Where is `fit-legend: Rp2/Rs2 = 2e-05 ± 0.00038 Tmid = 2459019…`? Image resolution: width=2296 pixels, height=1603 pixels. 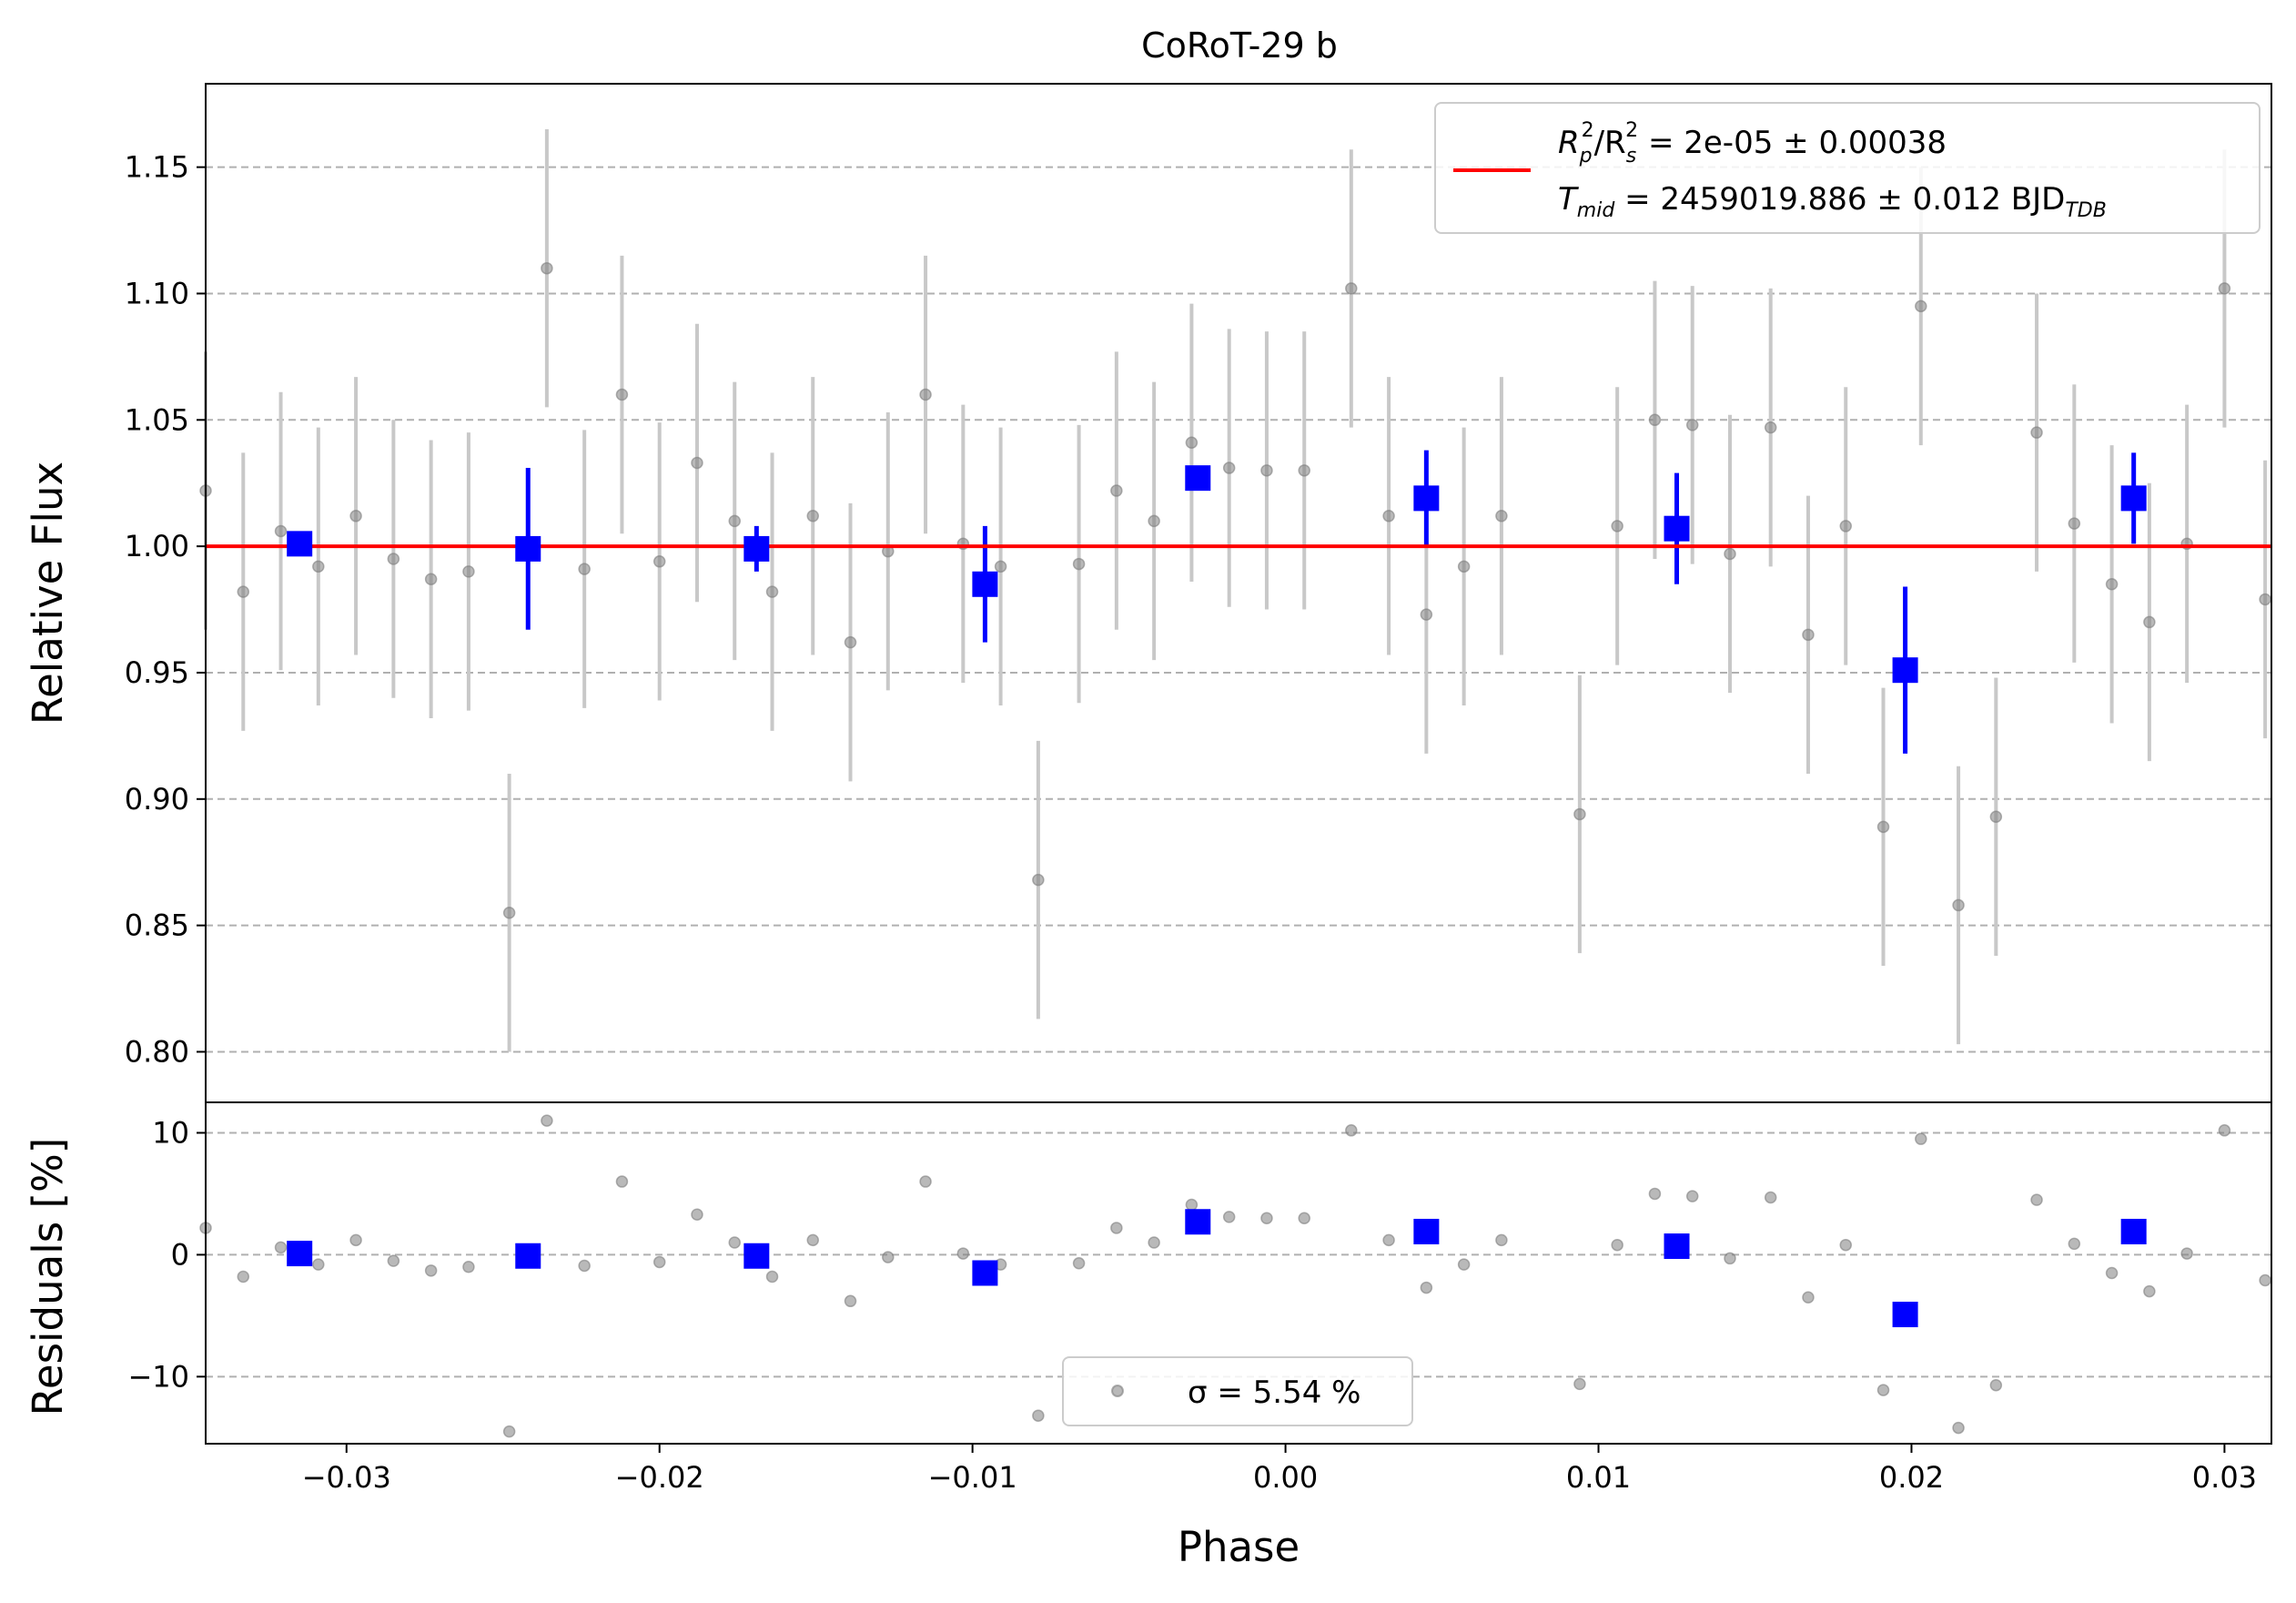
fit-legend: Rp2/Rs2 = 2e-05 ± 0.00038 Tmid = 2459019… is located at coordinates (1848, 168).